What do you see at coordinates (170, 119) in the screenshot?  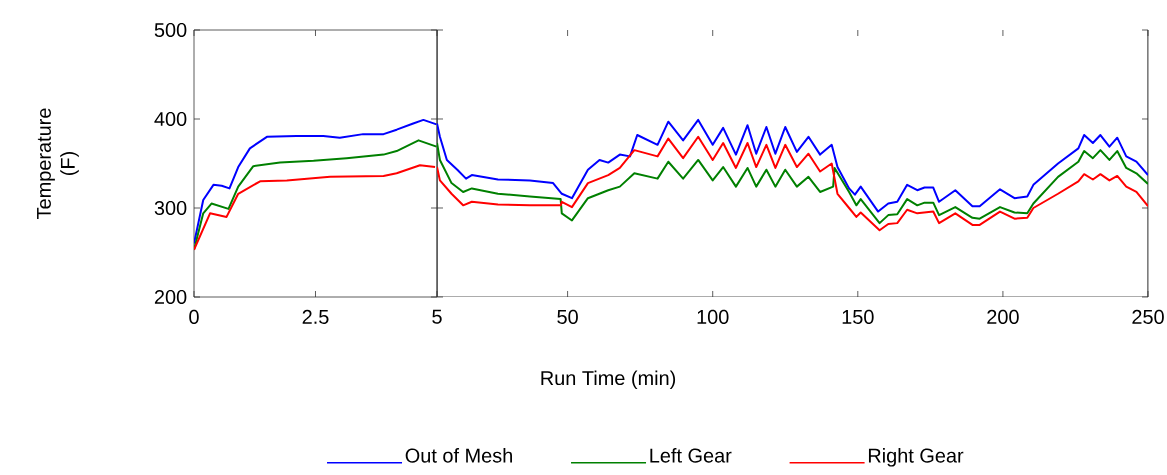 I see `y-tick-label: 400` at bounding box center [170, 119].